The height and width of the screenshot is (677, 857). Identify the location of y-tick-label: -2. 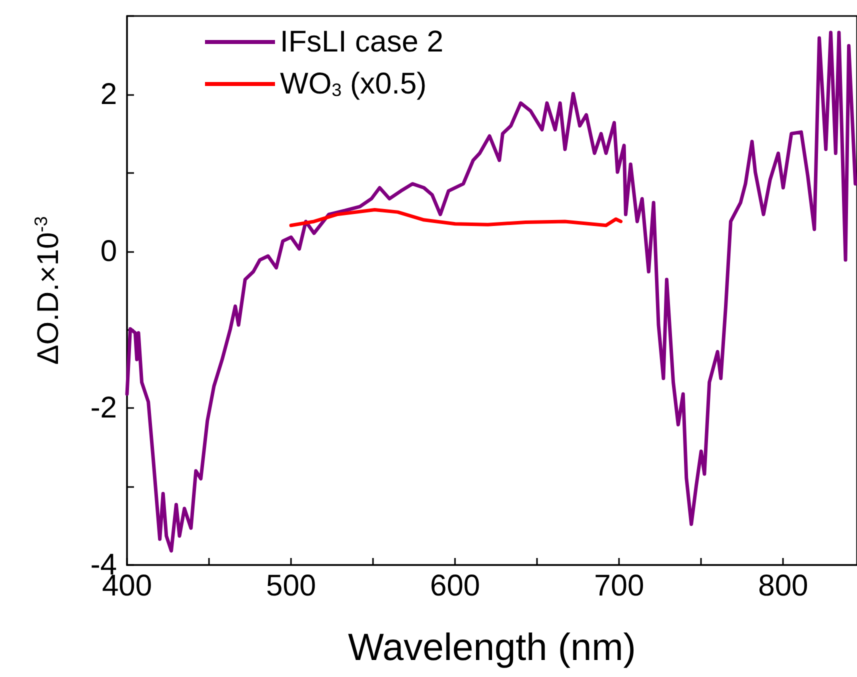
(103, 408).